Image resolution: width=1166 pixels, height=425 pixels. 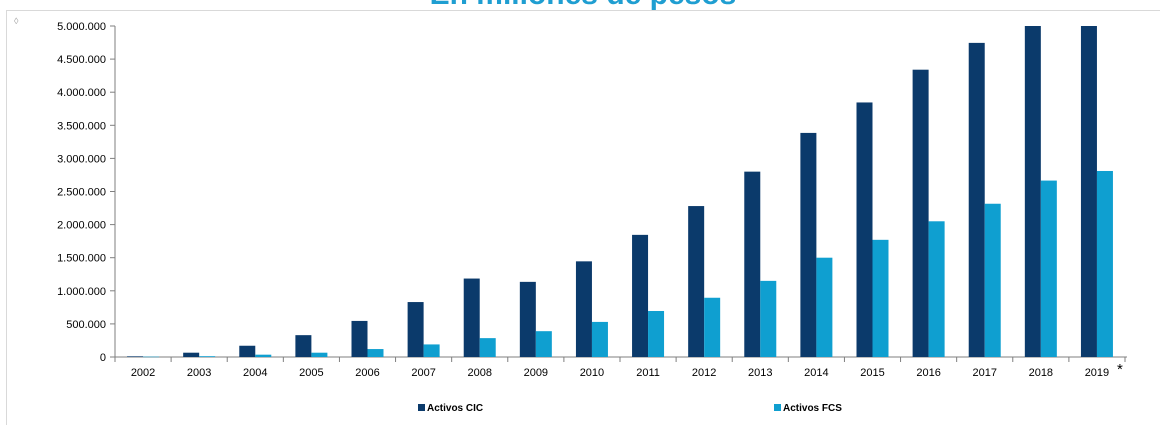 I want to click on x-tick-label: 2004, so click(x=255, y=373).